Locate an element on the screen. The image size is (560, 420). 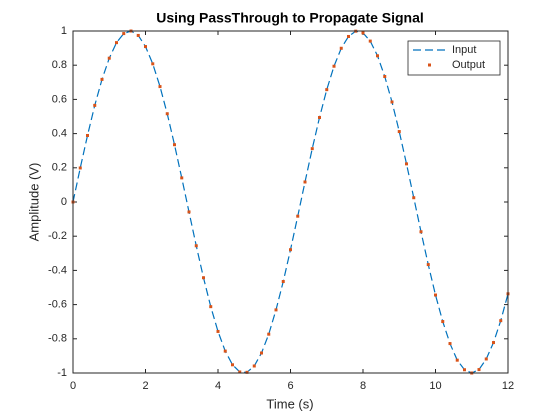
x-tick-label: 0 is located at coordinates (73, 386).